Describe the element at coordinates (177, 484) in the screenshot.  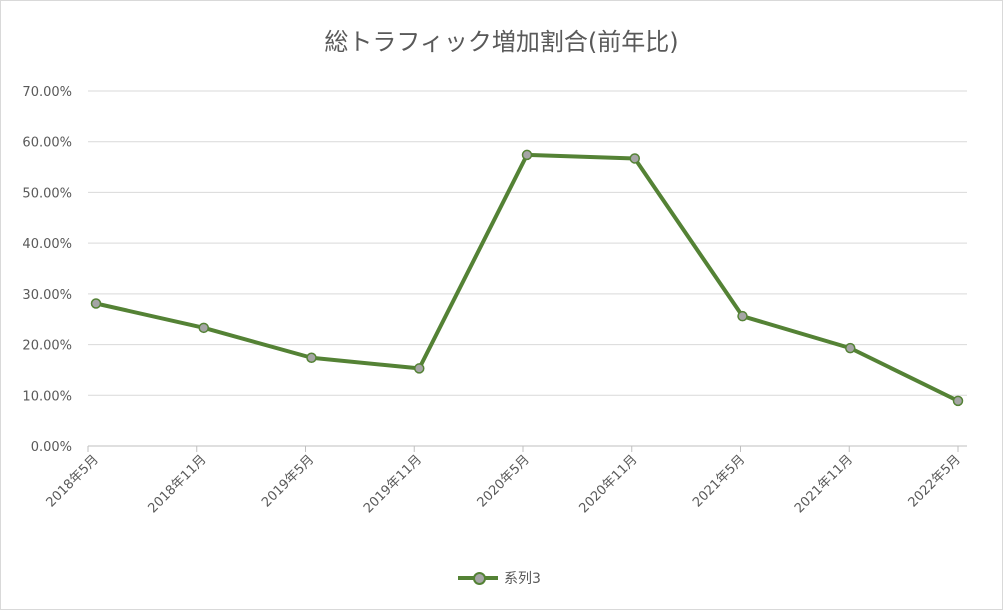
I see `x-tick-label: 2018年11月` at that location.